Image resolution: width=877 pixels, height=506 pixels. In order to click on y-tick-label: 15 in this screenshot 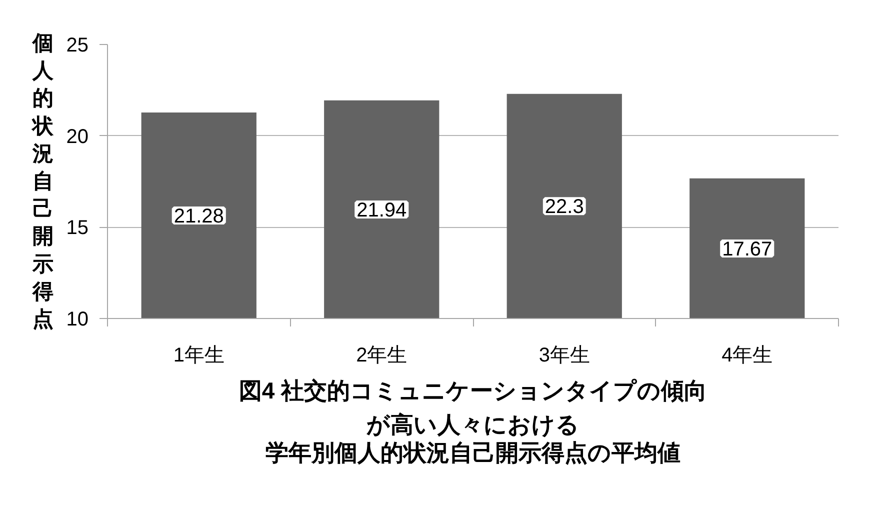, I will do `click(77, 228)`.